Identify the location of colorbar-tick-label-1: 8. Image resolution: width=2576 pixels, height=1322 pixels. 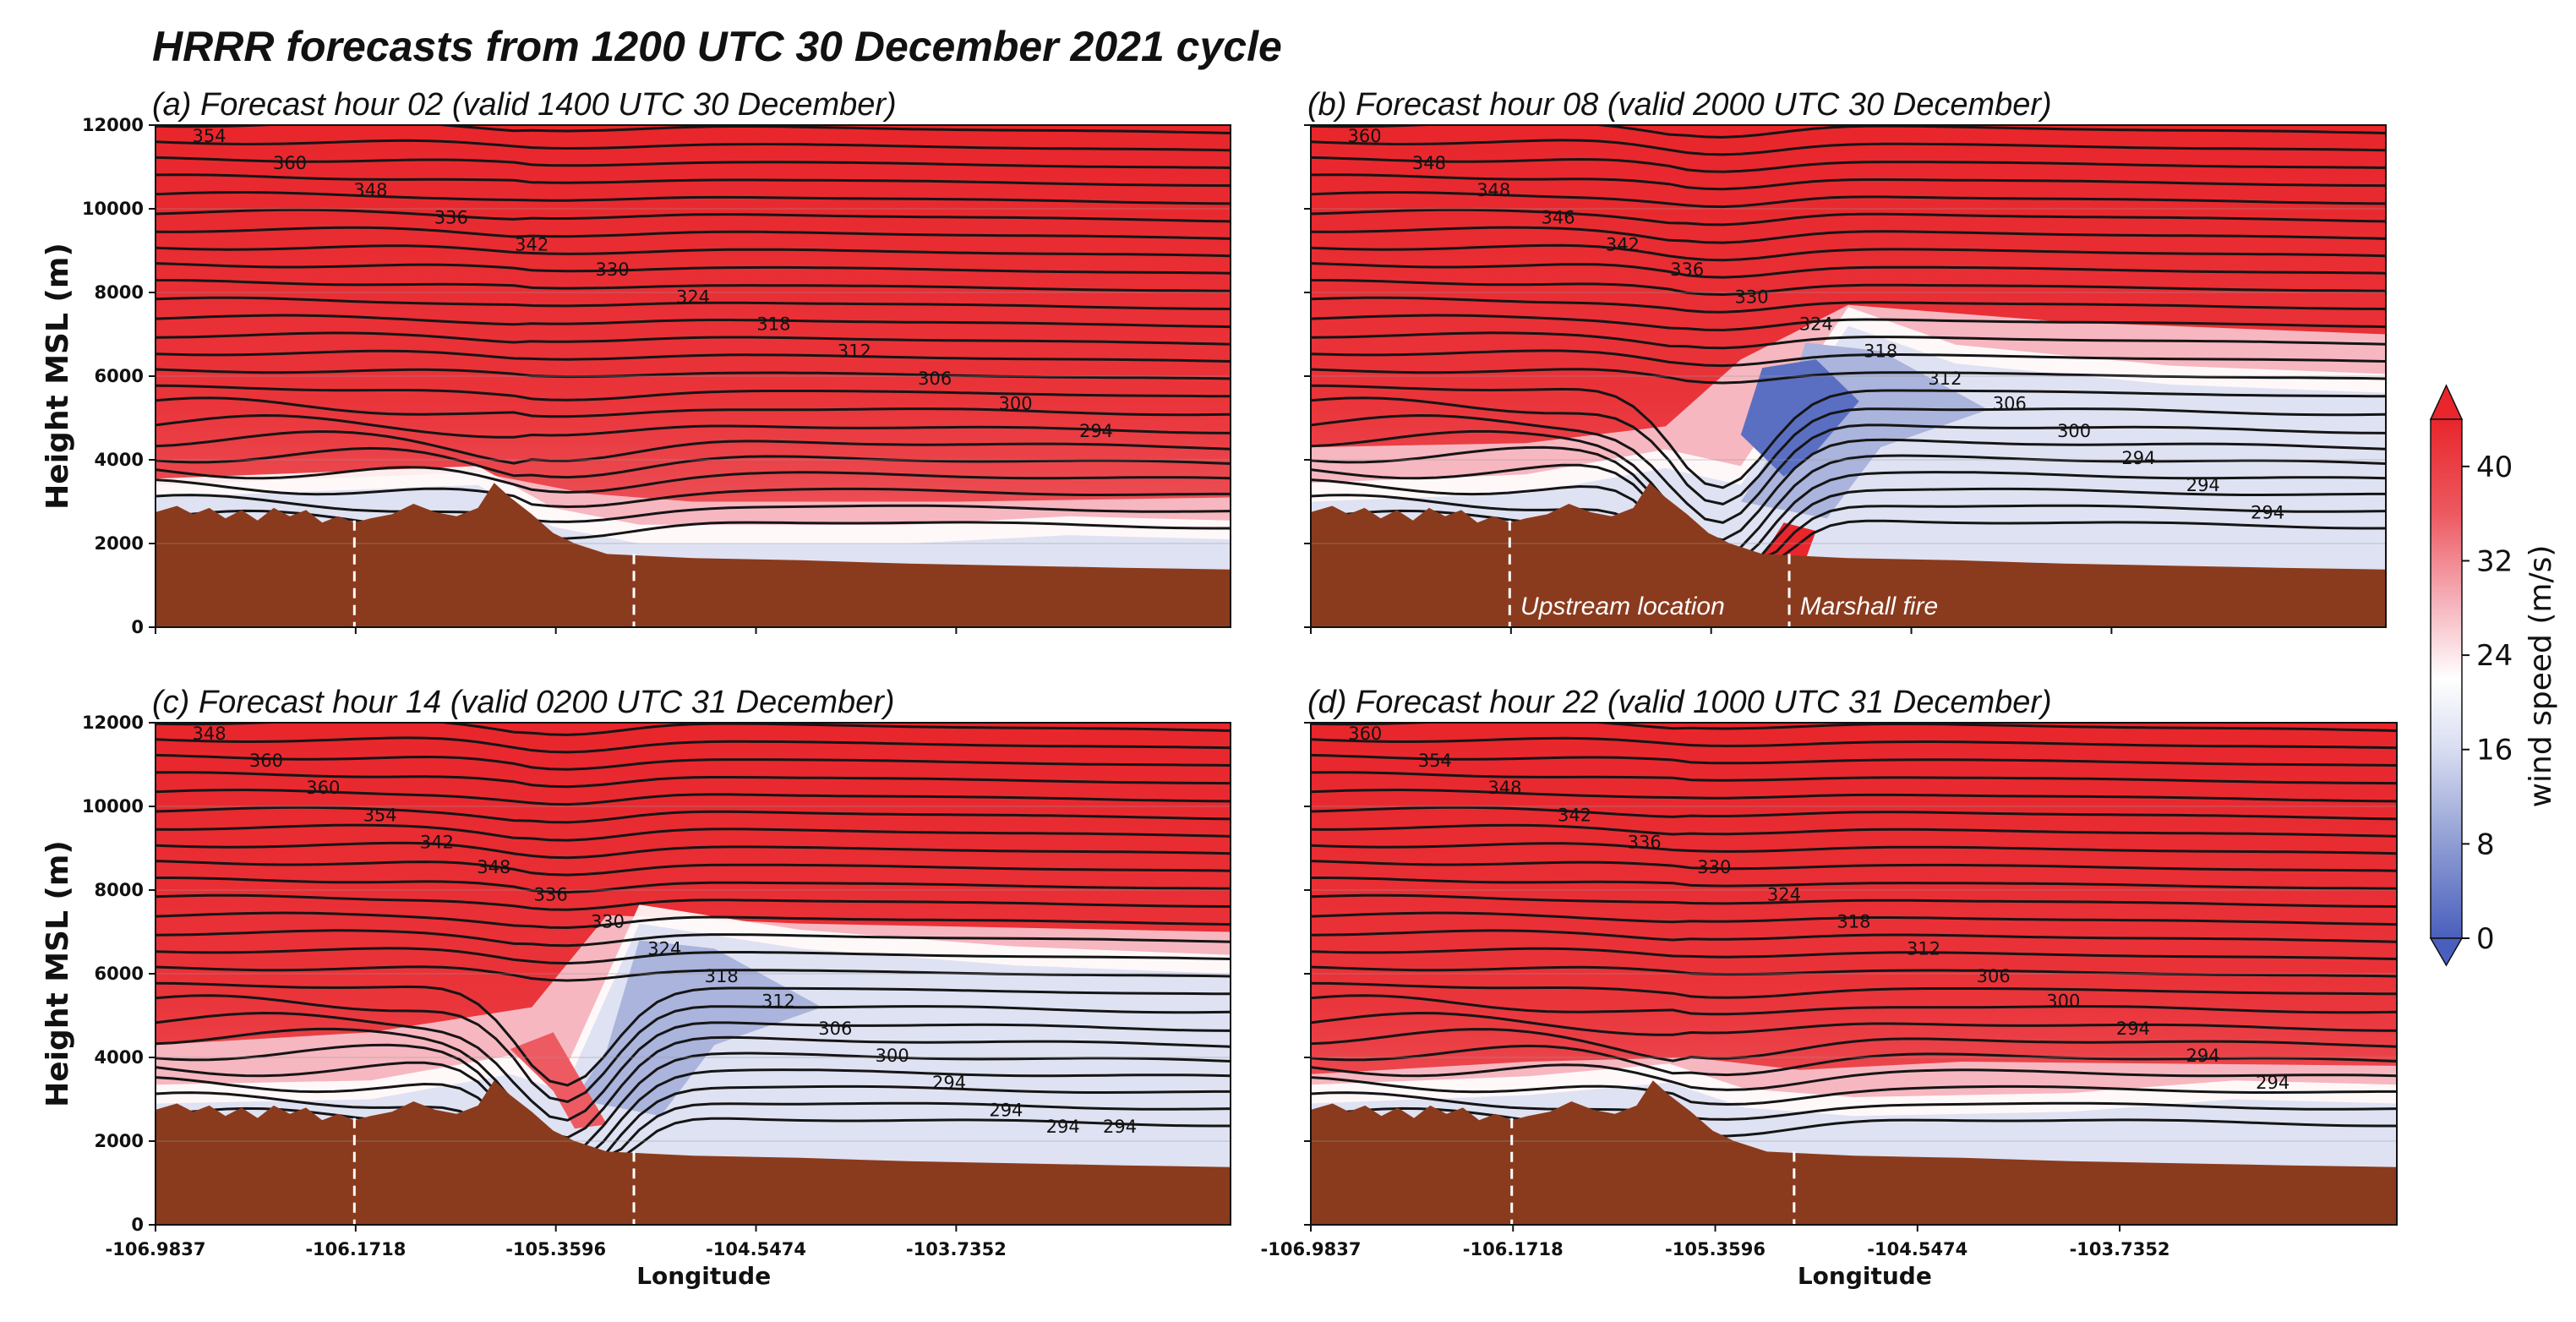
(2485, 844).